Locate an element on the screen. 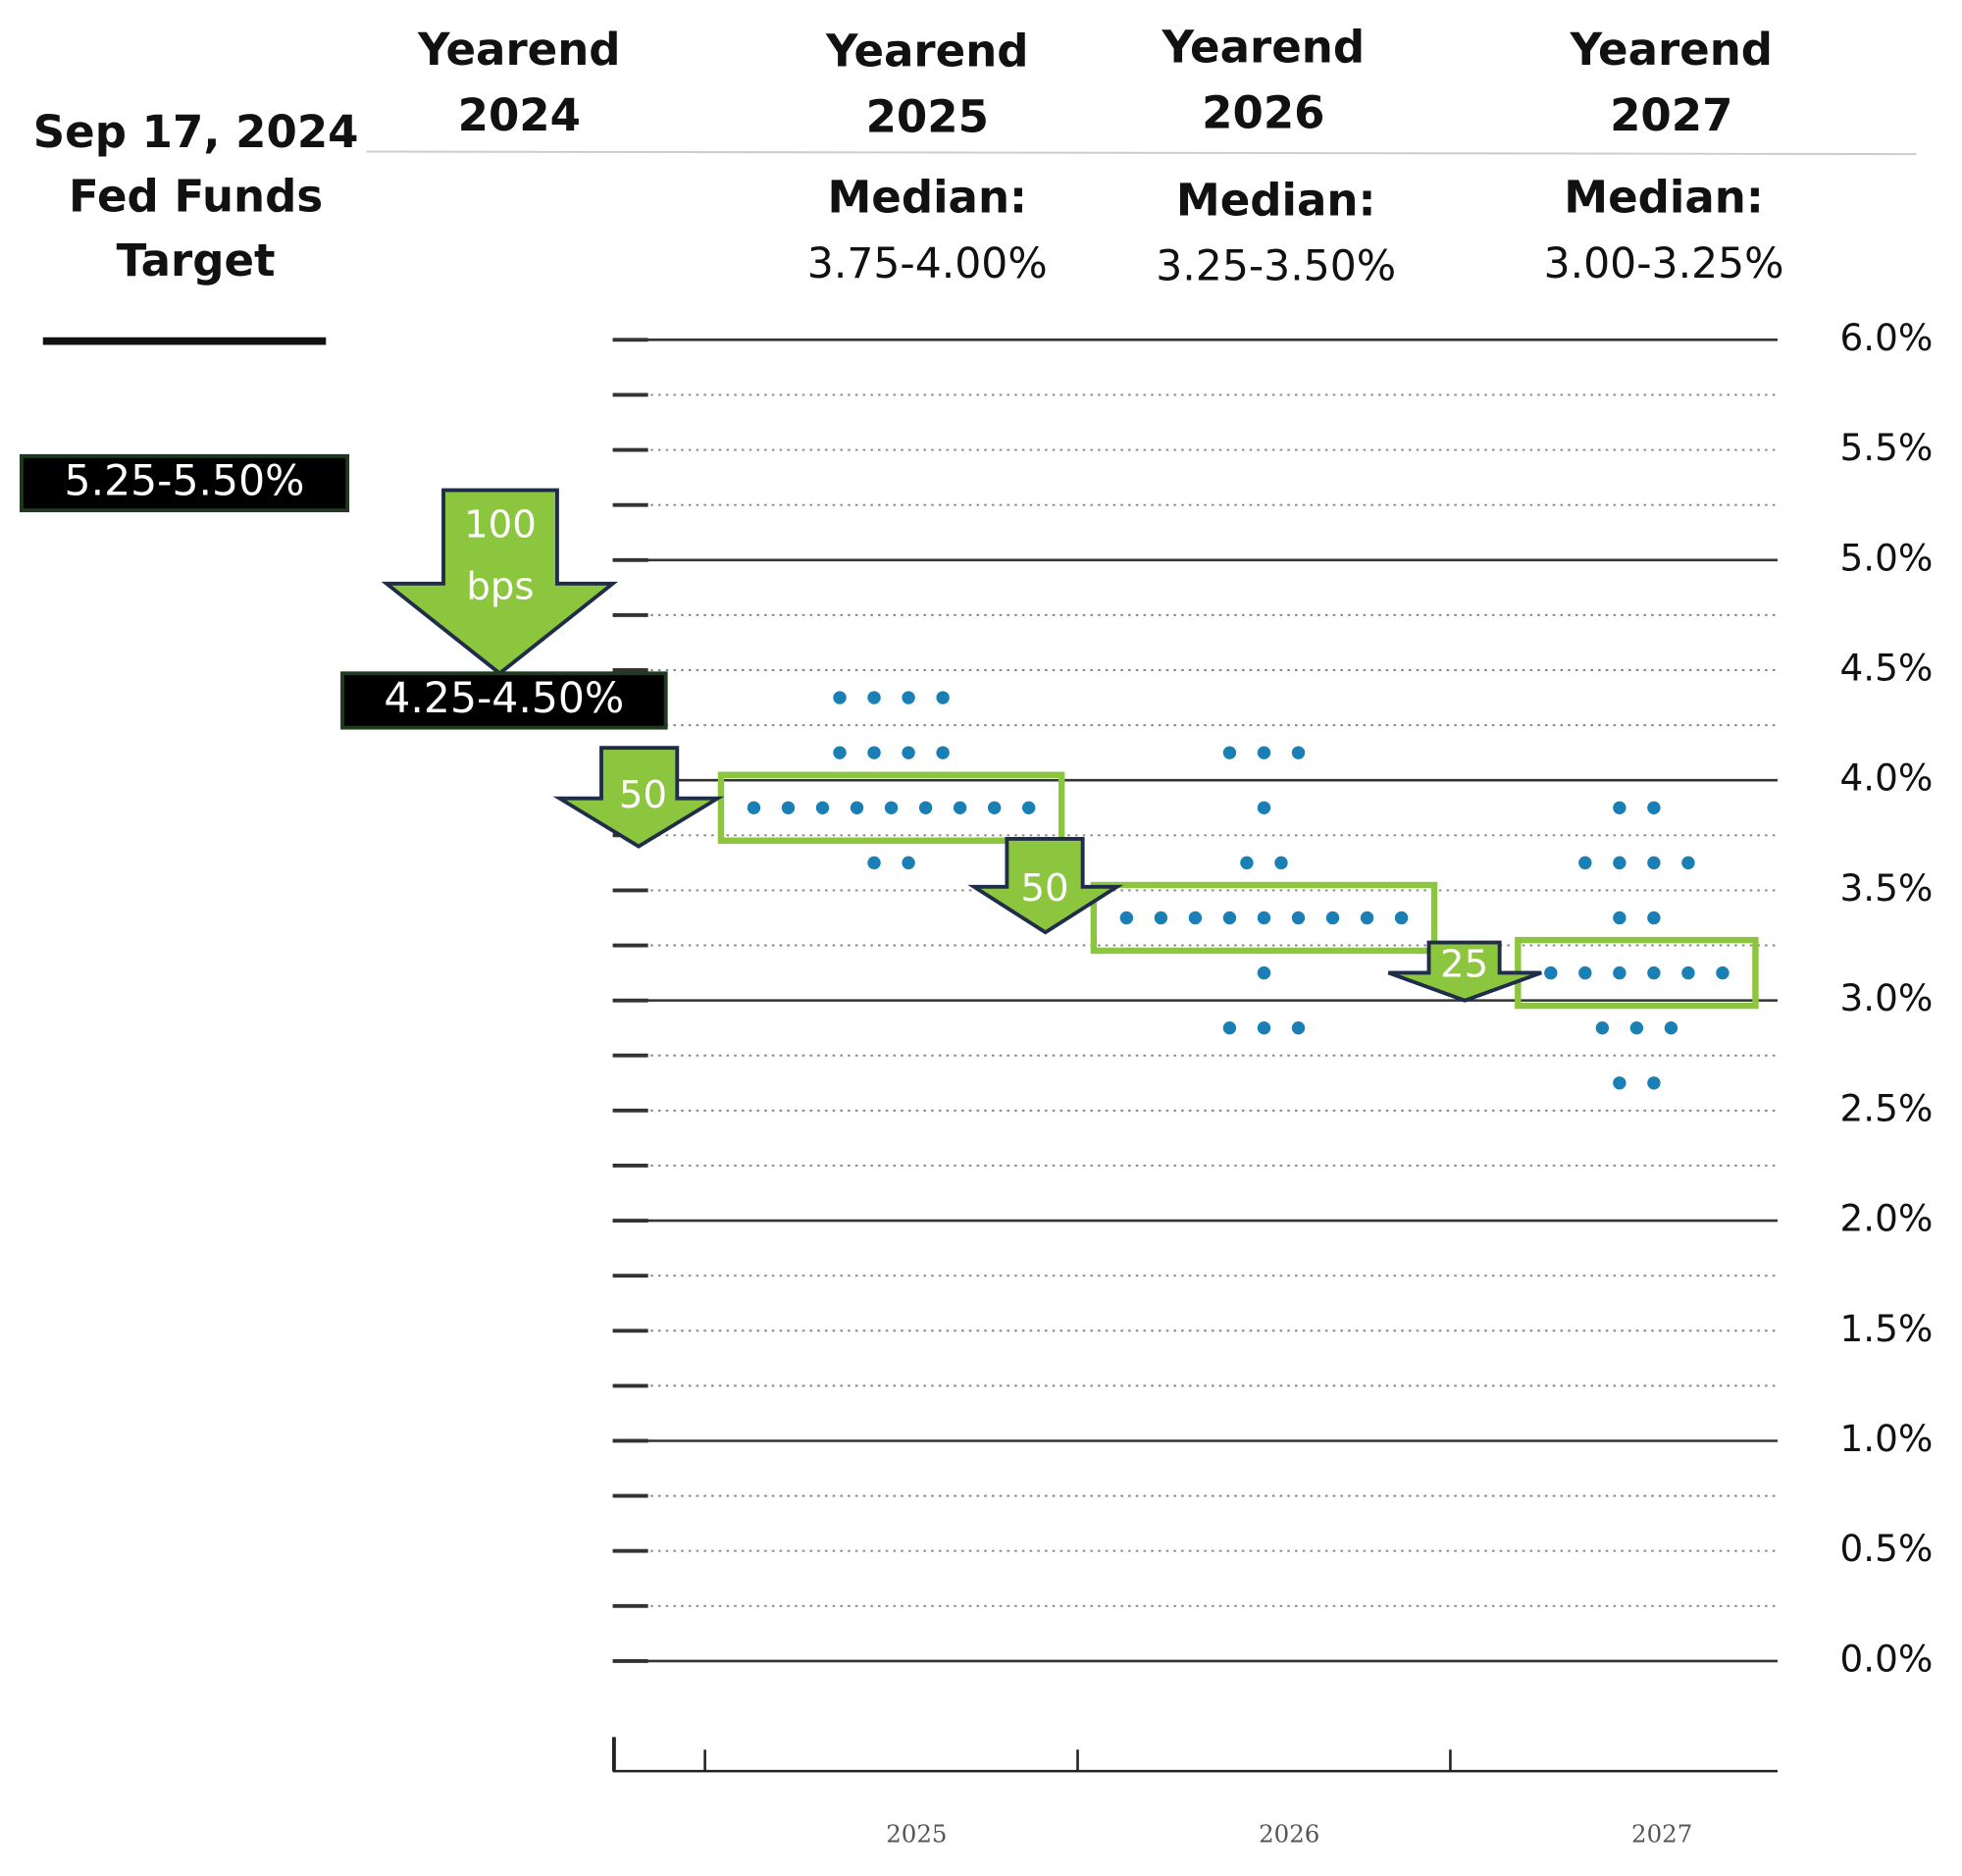 The image size is (1962, 1876). y-tick-label: 2.0% is located at coordinates (1887, 1218).